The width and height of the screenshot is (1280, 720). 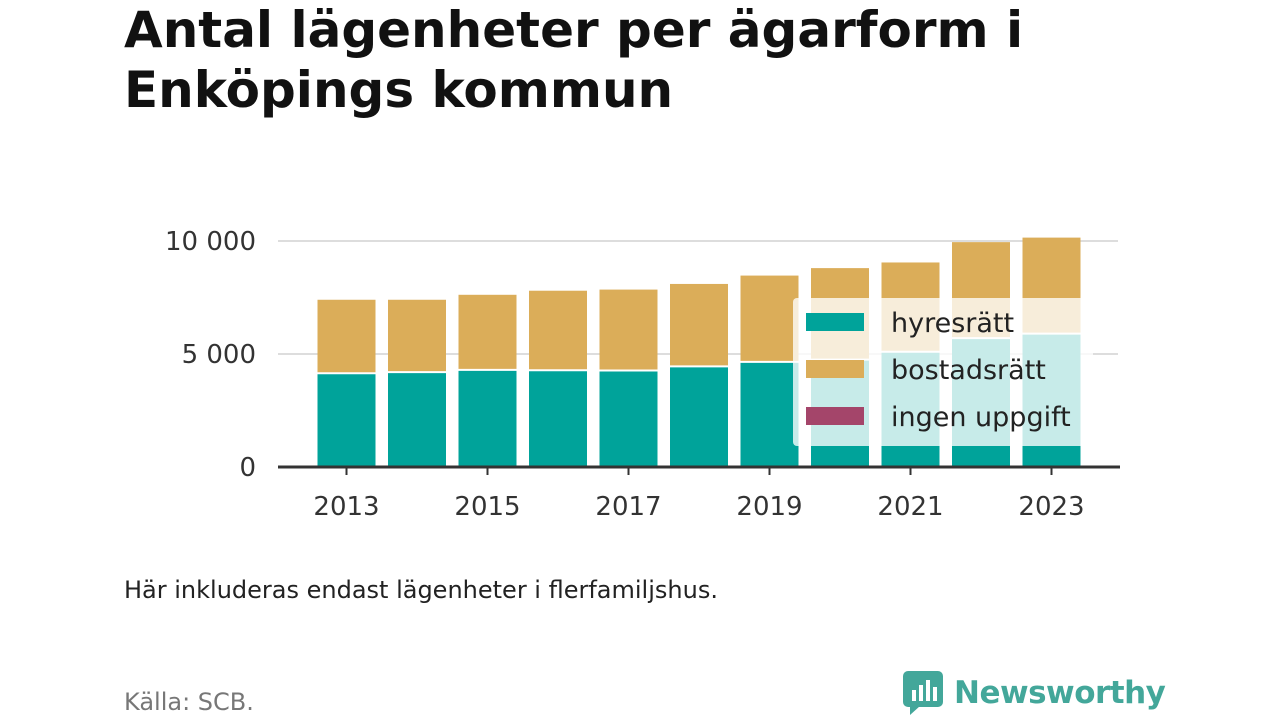 What do you see at coordinates (487, 507) in the screenshot?
I see `x-tick-label: 2015` at bounding box center [487, 507].